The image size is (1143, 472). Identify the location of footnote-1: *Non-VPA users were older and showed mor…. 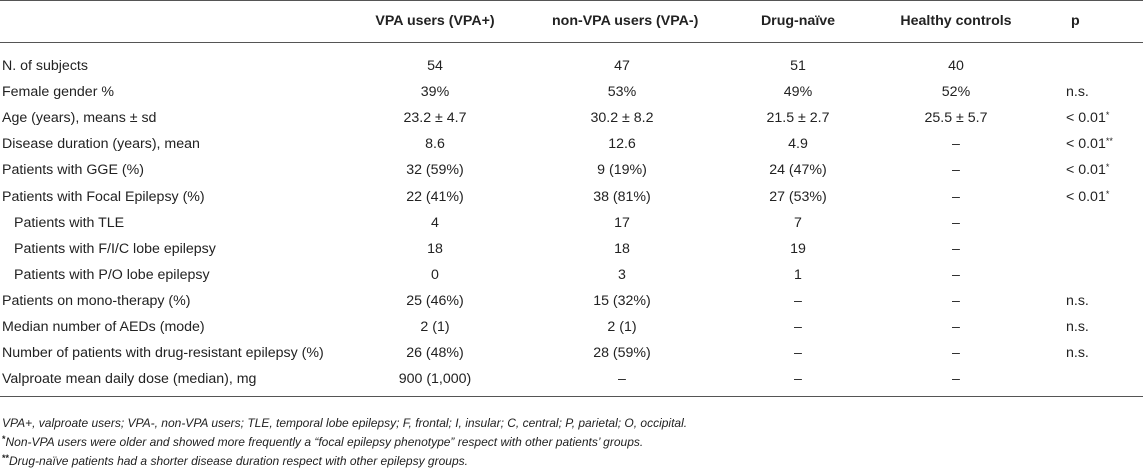
(344, 442).